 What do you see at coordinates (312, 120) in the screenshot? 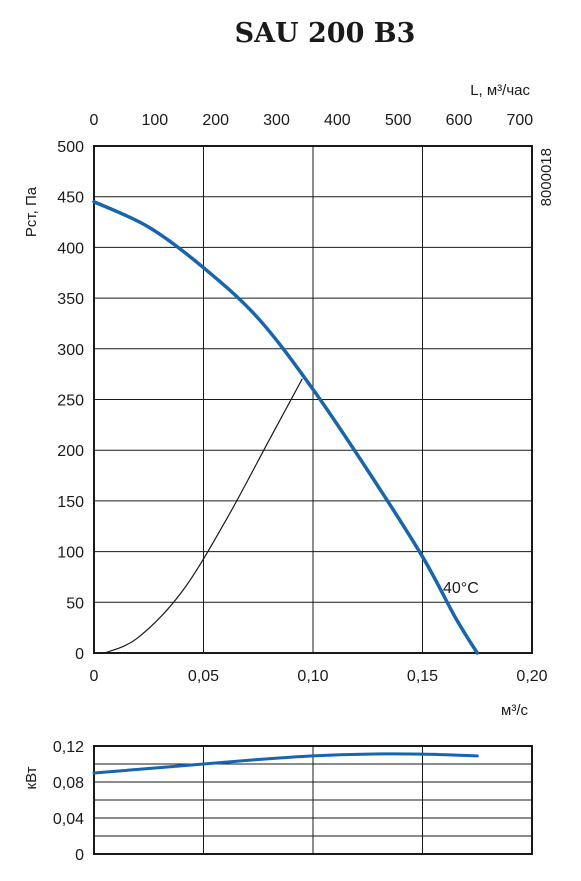
I see `pressure-x2-ticks: 0 100 200 300 400 500 600 700` at bounding box center [312, 120].